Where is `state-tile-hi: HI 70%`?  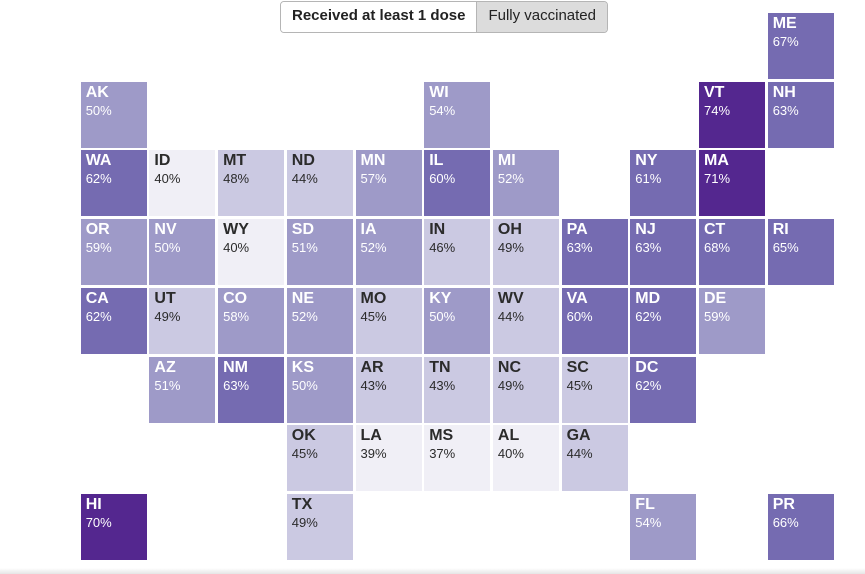
state-tile-hi: HI 70% is located at coordinates (113, 526).